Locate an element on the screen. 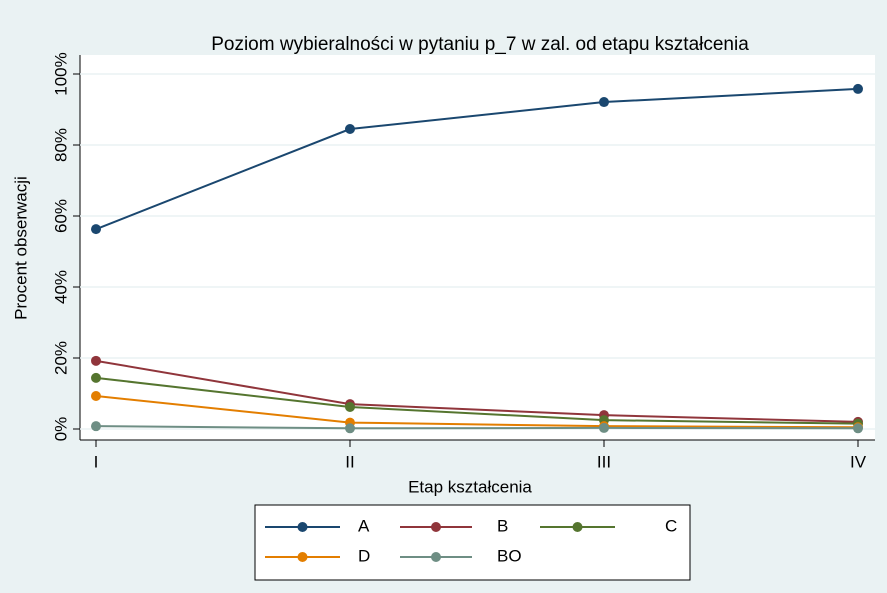  y-tick-label: 40% is located at coordinates (60, 287).